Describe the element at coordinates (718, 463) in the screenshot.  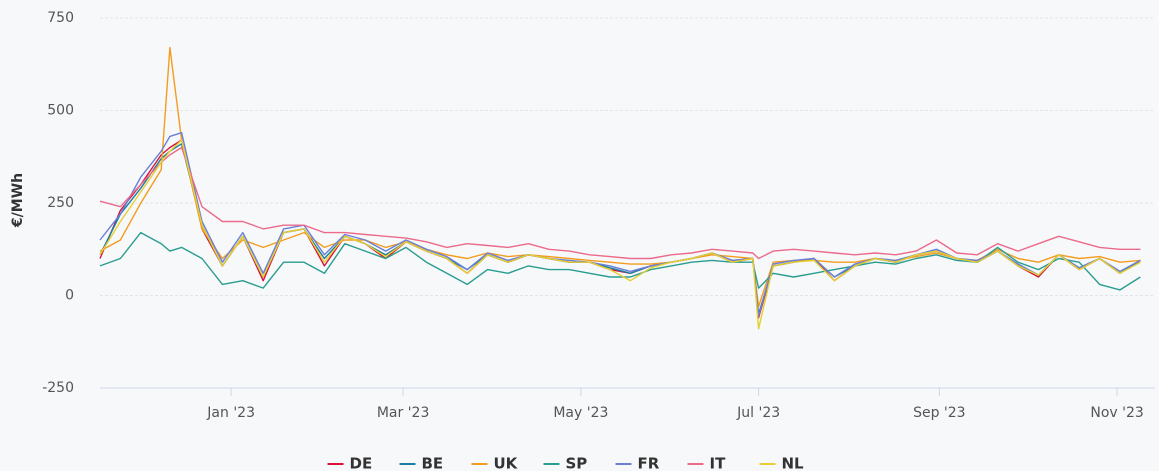
I see `legend-label: IT` at that location.